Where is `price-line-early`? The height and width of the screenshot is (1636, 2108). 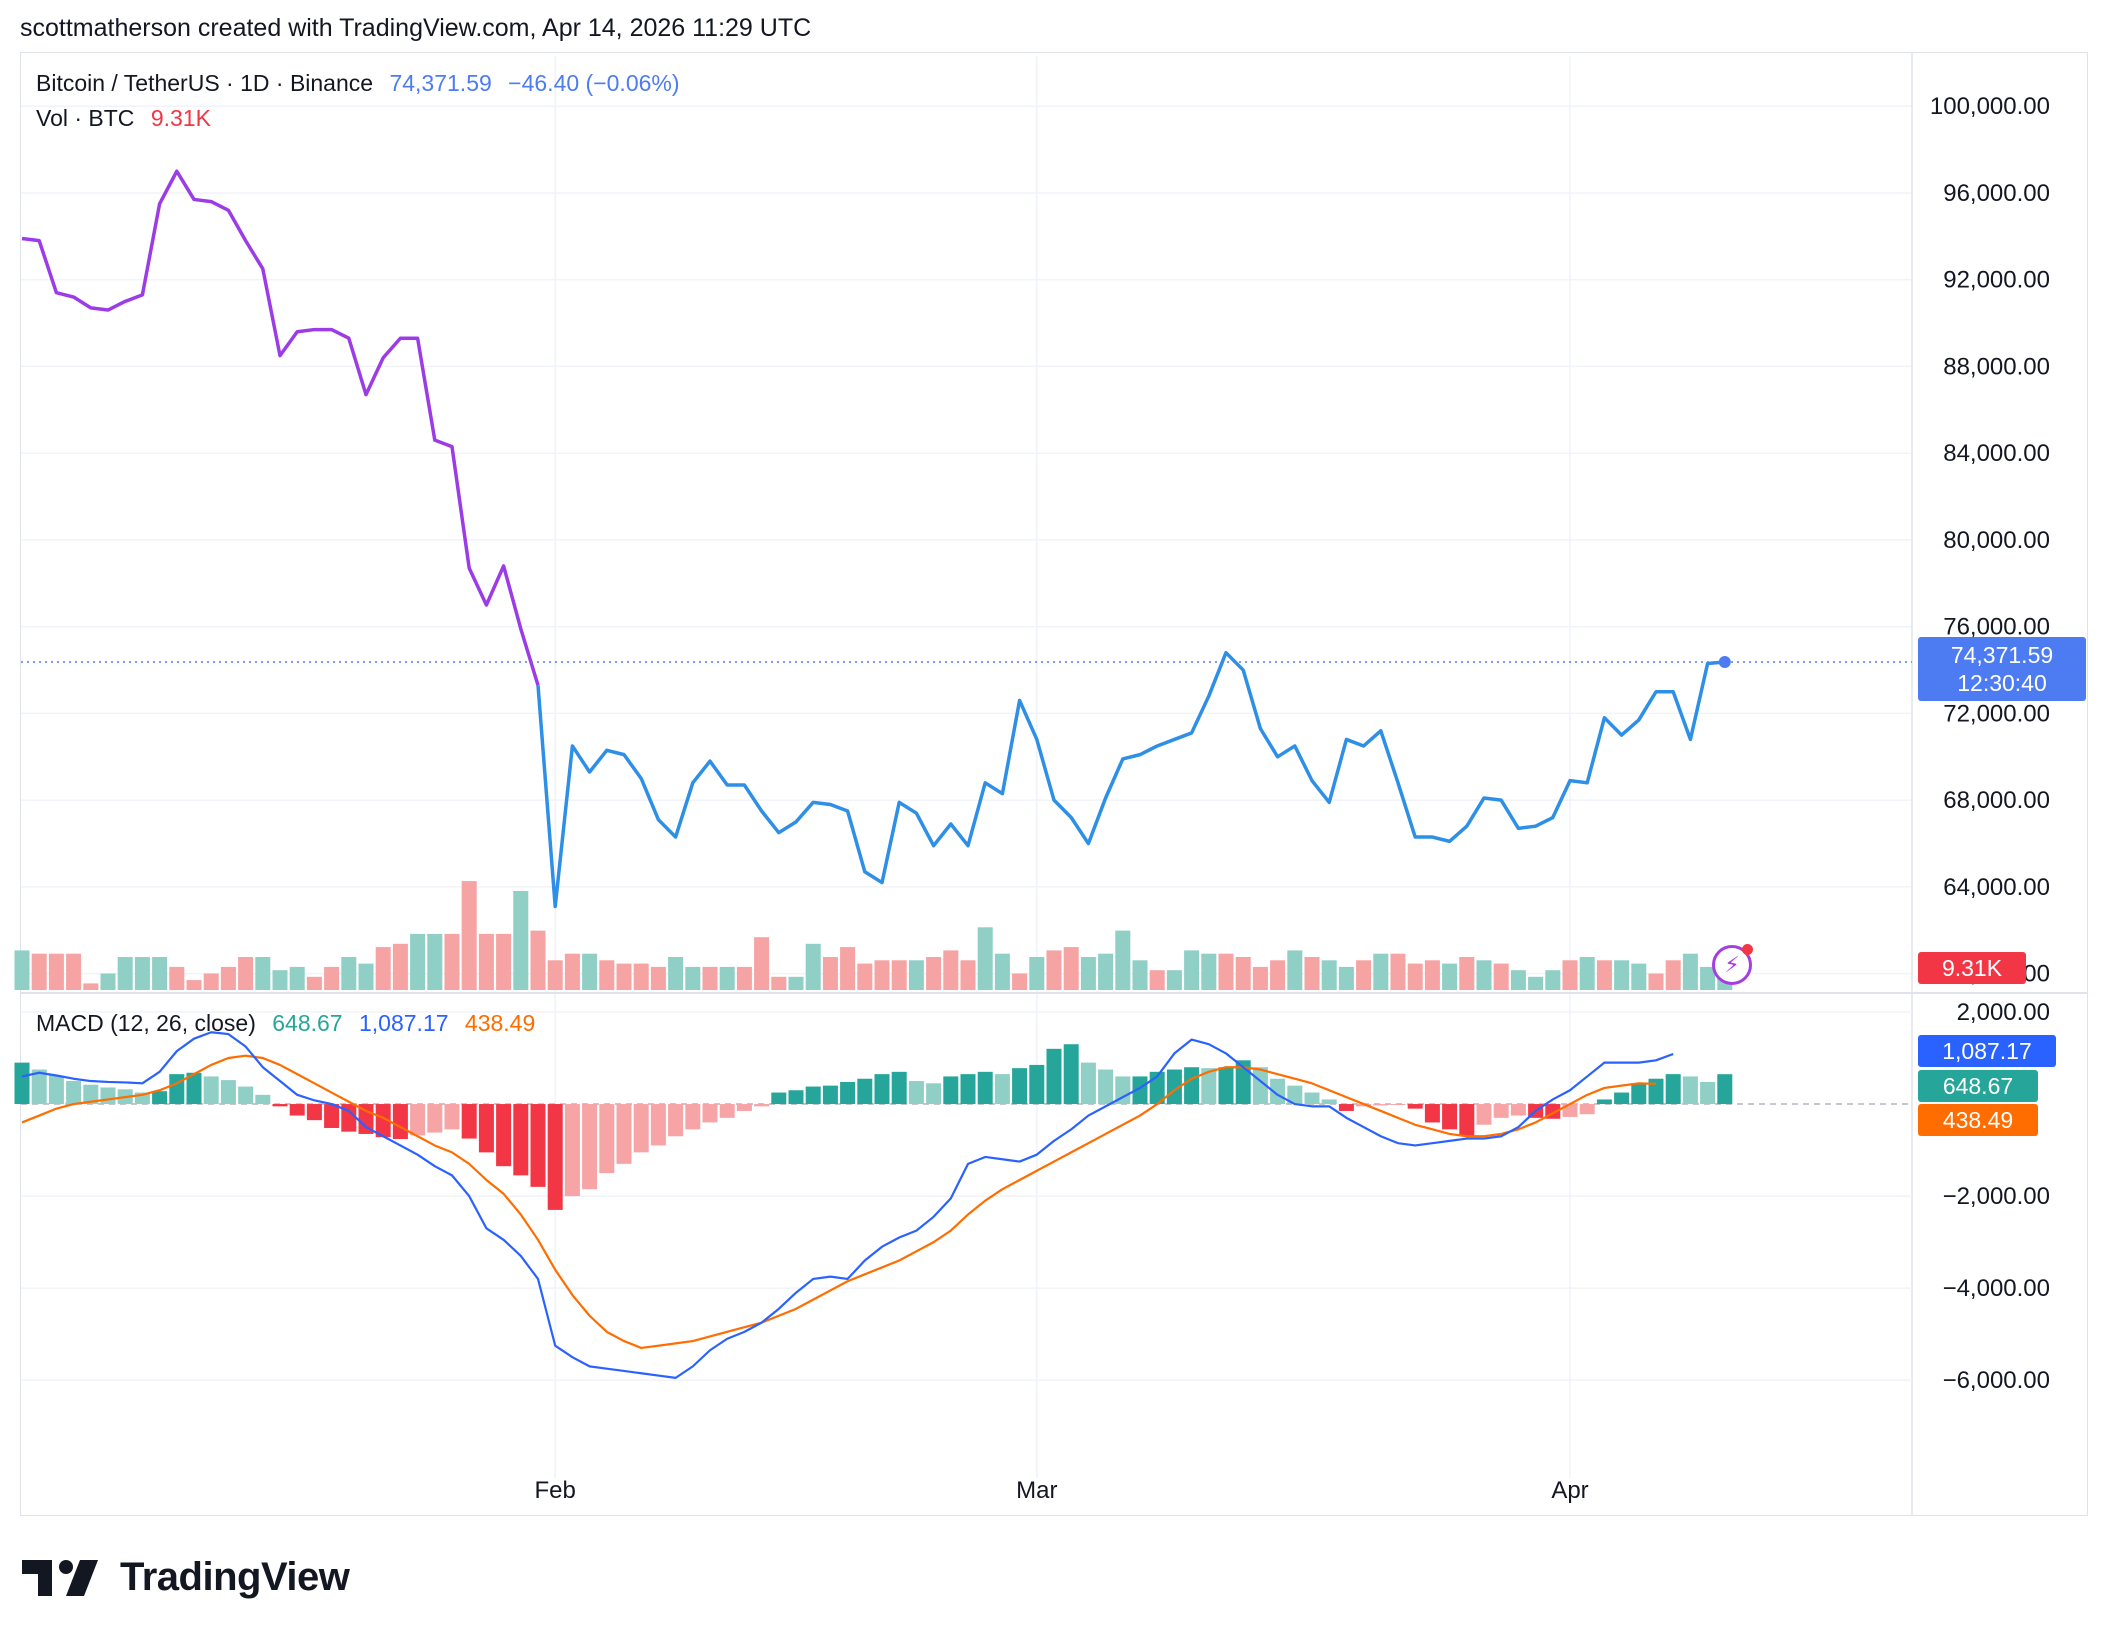 price-line-early is located at coordinates (280, 427).